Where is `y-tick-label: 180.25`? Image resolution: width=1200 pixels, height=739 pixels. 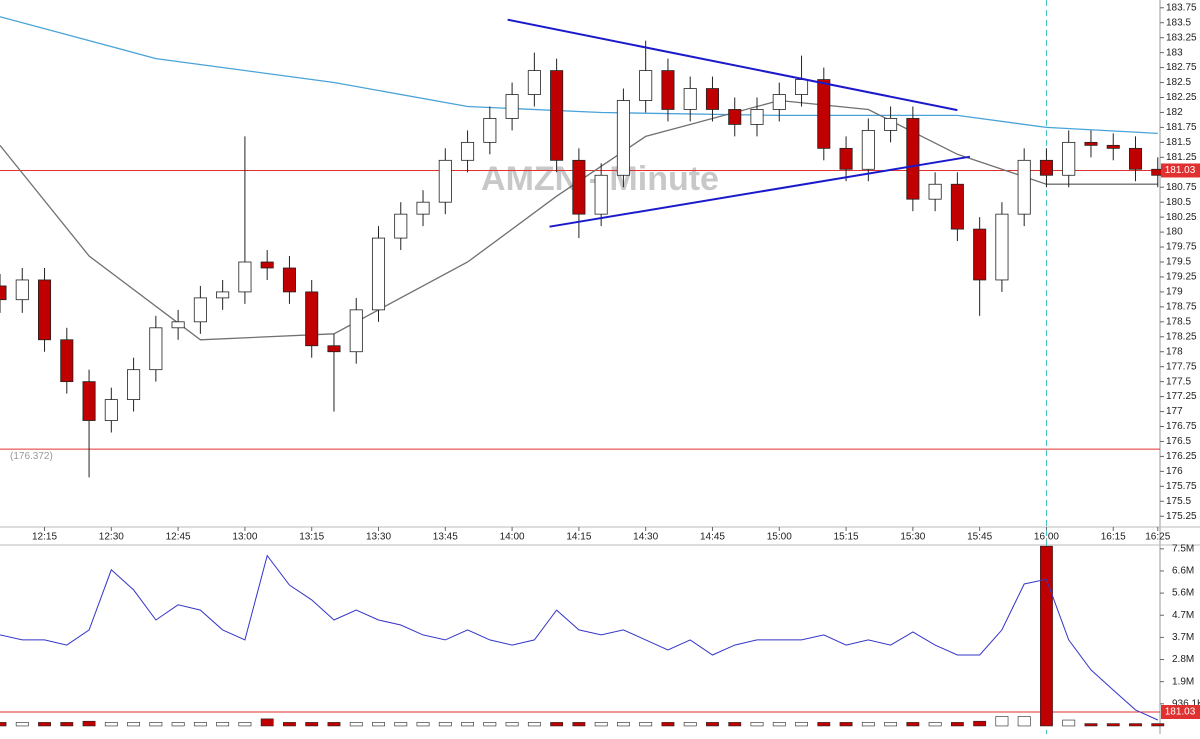
y-tick-label: 180.25 is located at coordinates (1181, 217).